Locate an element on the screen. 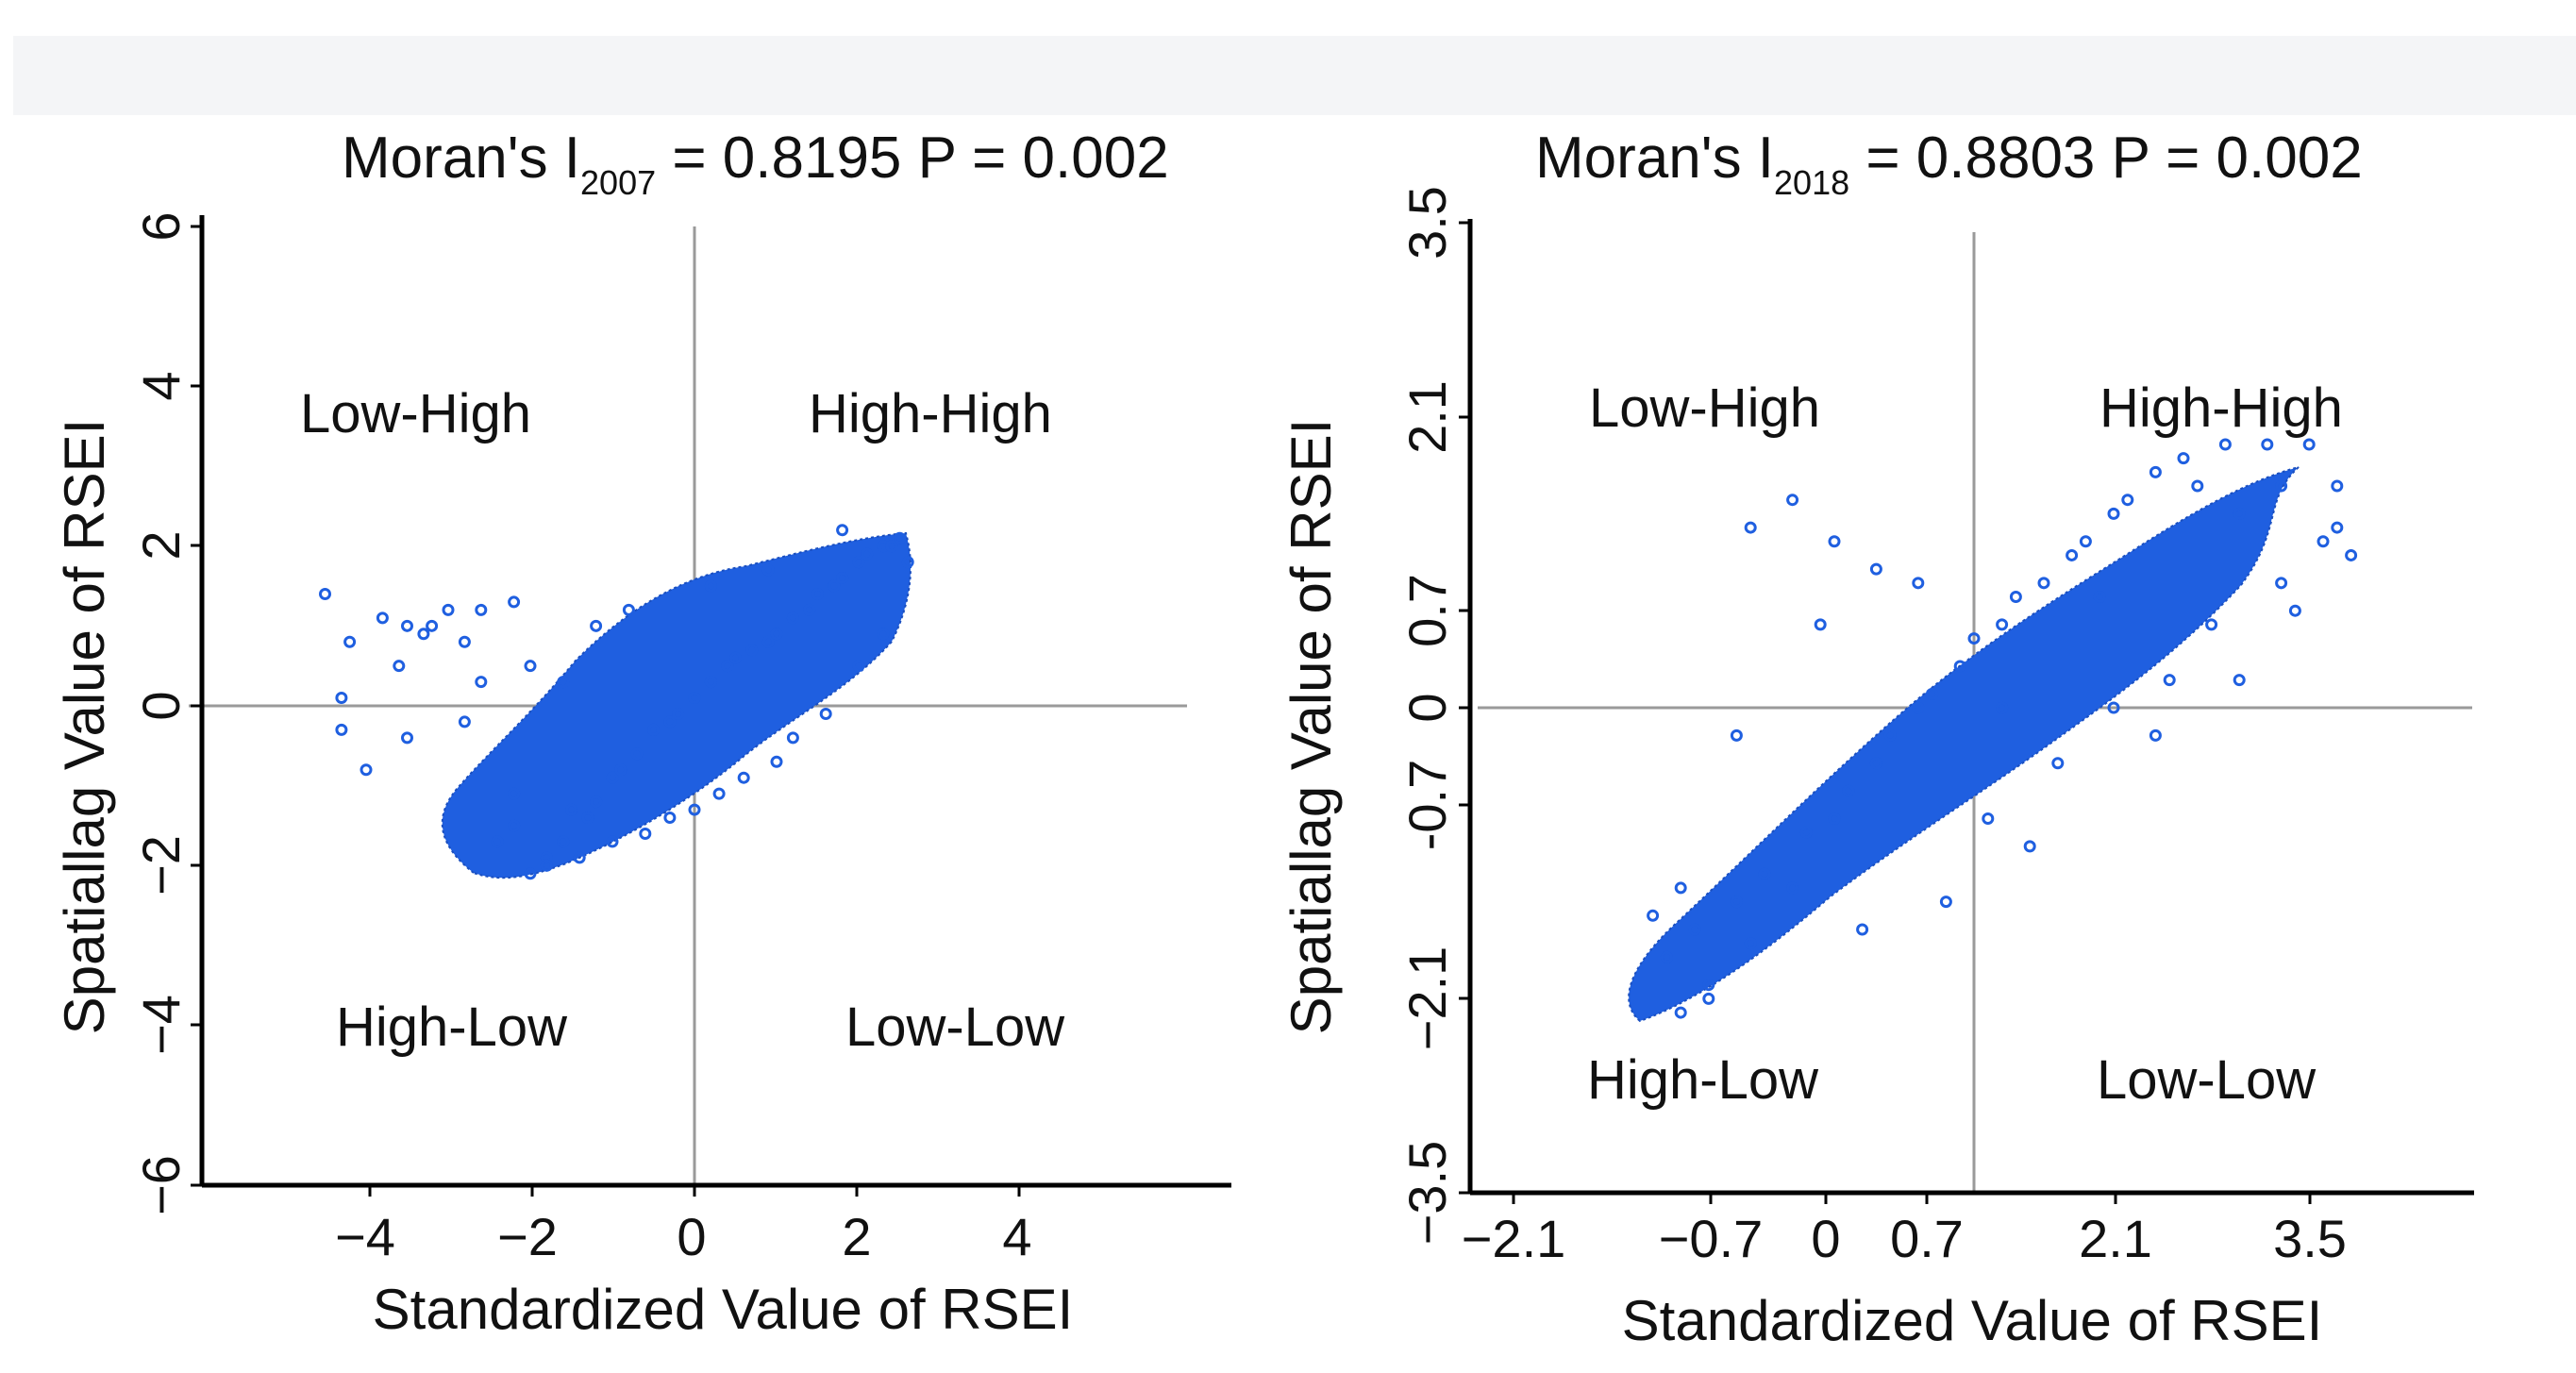 This screenshot has width=2576, height=1373. chart-2018-x-axis-label: Standardized Value of RSEI is located at coordinates (1972, 1320).